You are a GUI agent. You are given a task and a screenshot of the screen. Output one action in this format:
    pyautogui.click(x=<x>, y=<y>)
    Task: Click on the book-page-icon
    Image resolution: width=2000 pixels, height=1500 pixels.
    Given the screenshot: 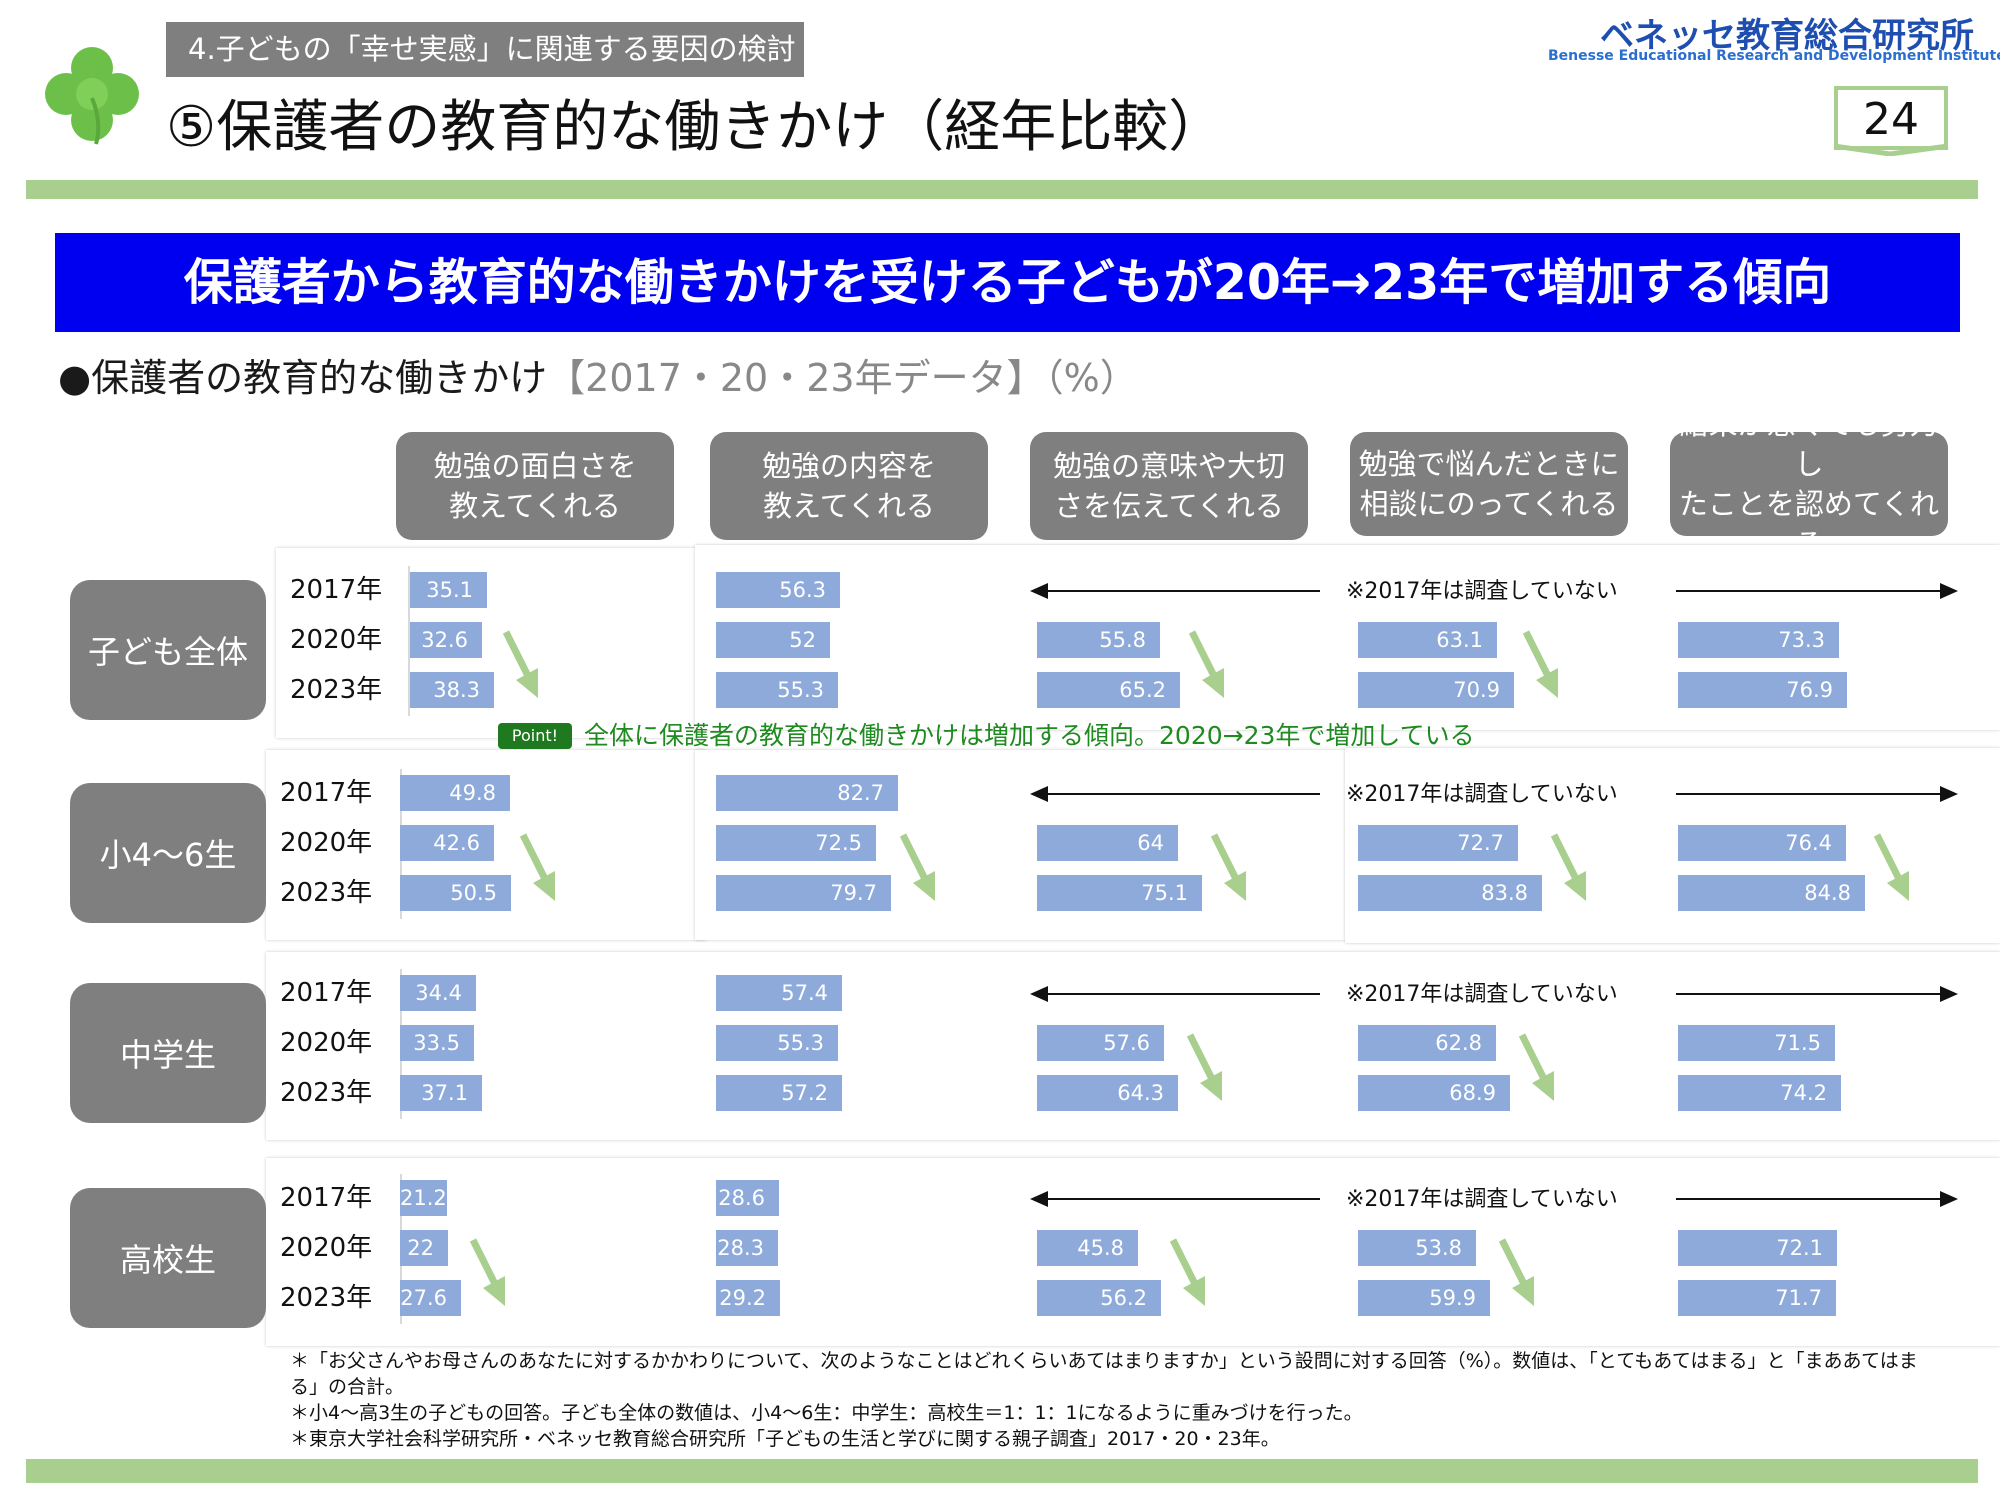 What is the action you would take?
    pyautogui.click(x=1891, y=121)
    